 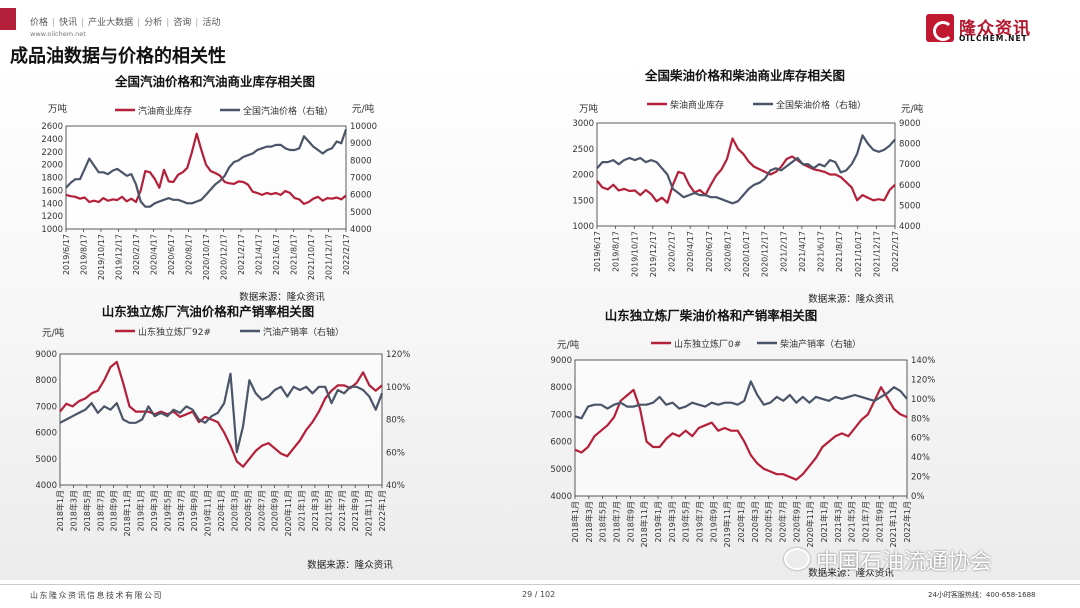 I want to click on right-tick-label: 120%, so click(x=398, y=355).